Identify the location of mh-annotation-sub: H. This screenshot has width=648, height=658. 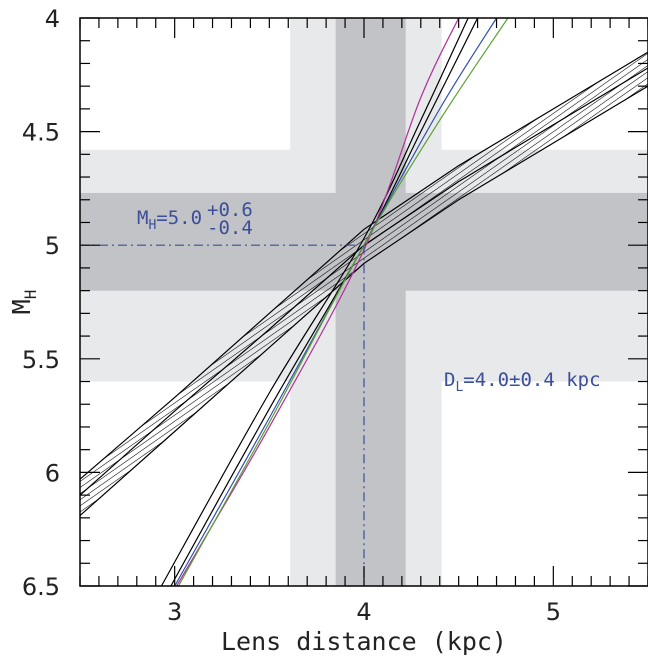
(152, 225).